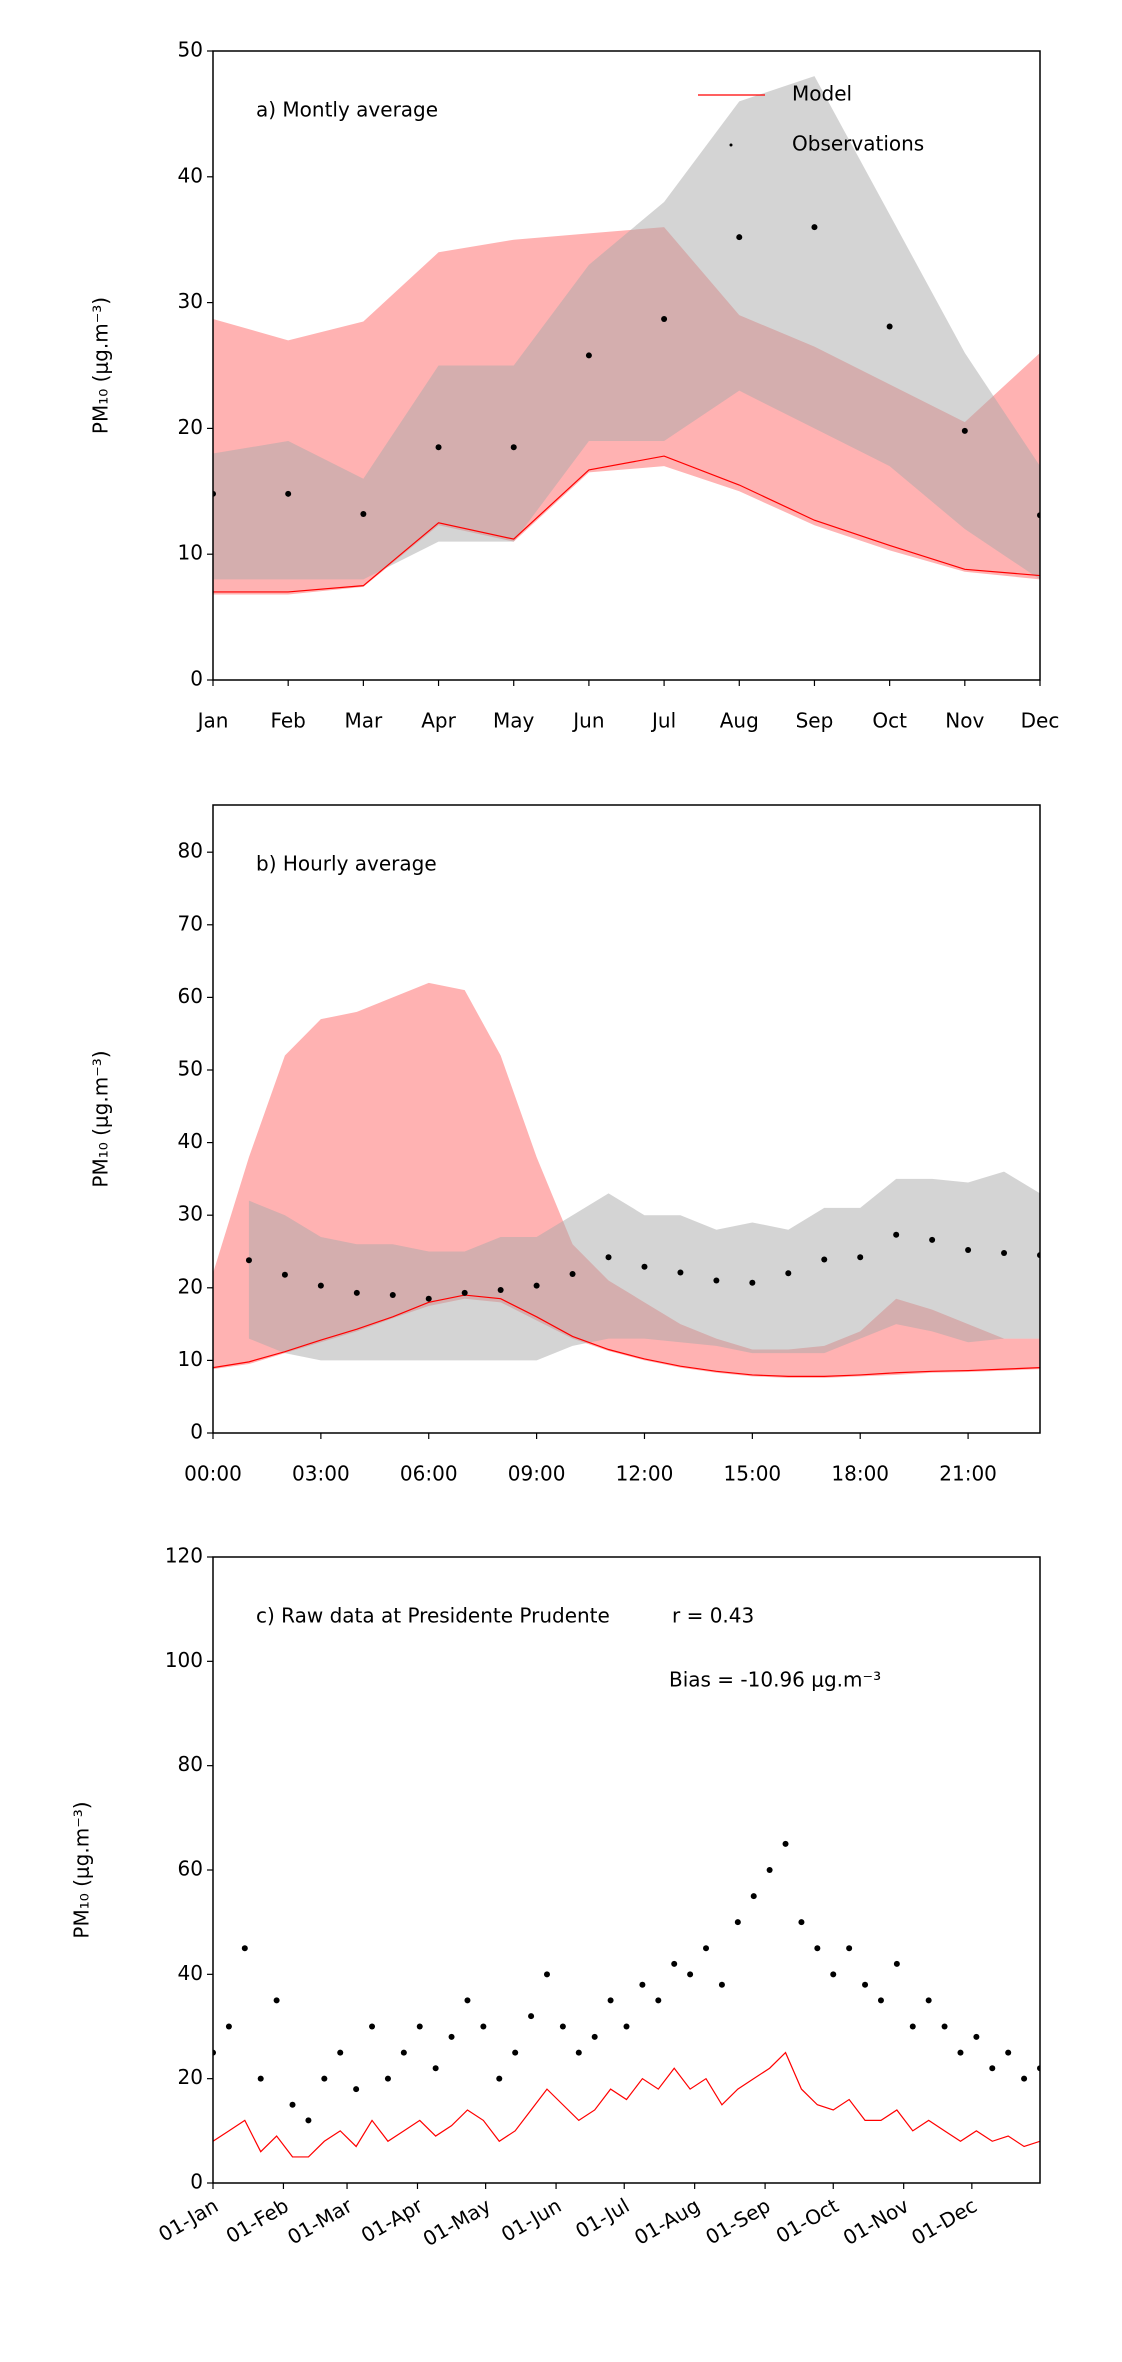  Describe the element at coordinates (713, 1616) in the screenshot. I see `annotation: r = 0.43` at that location.